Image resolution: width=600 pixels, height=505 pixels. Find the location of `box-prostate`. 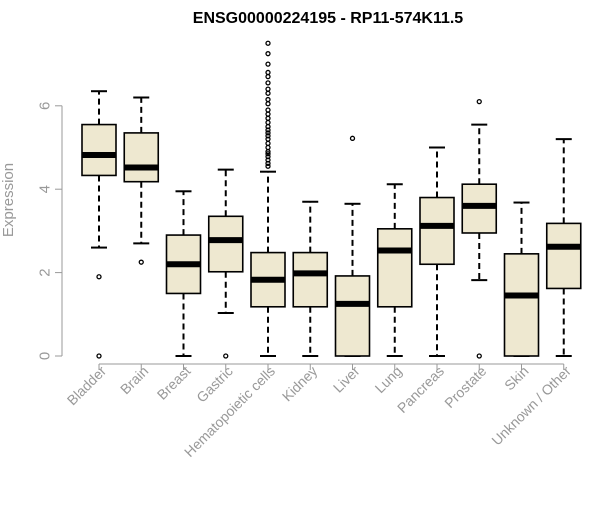

box-prostate is located at coordinates (479, 228).